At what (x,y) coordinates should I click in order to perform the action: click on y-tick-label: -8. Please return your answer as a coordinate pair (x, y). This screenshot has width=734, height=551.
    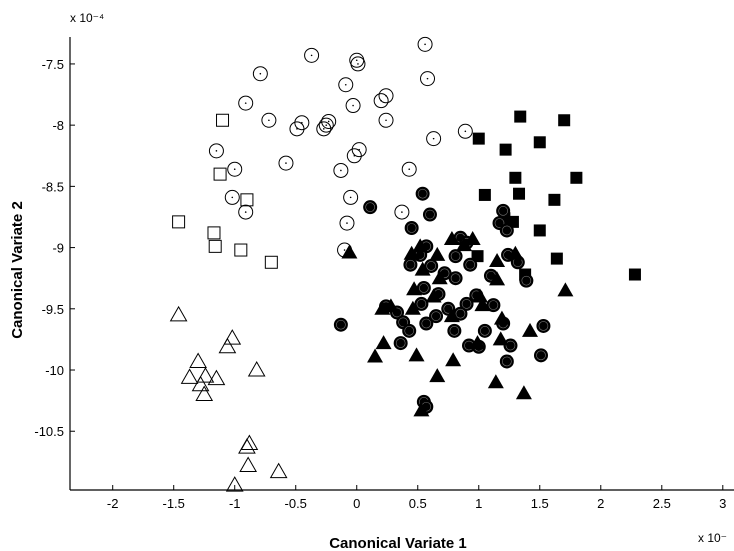
    Looking at the image, I should click on (58, 125).